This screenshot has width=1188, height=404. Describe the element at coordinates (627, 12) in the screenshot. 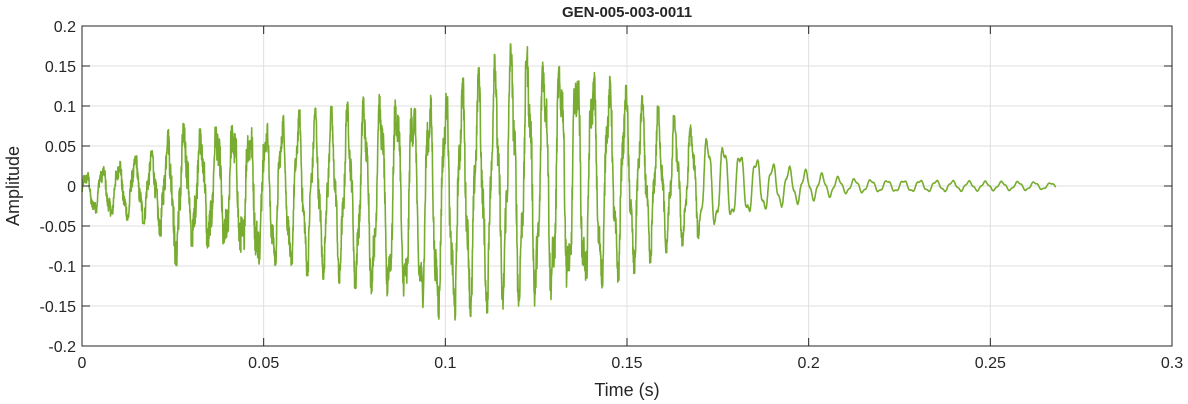

I see `chart-title: GEN-005-003-0011` at that location.